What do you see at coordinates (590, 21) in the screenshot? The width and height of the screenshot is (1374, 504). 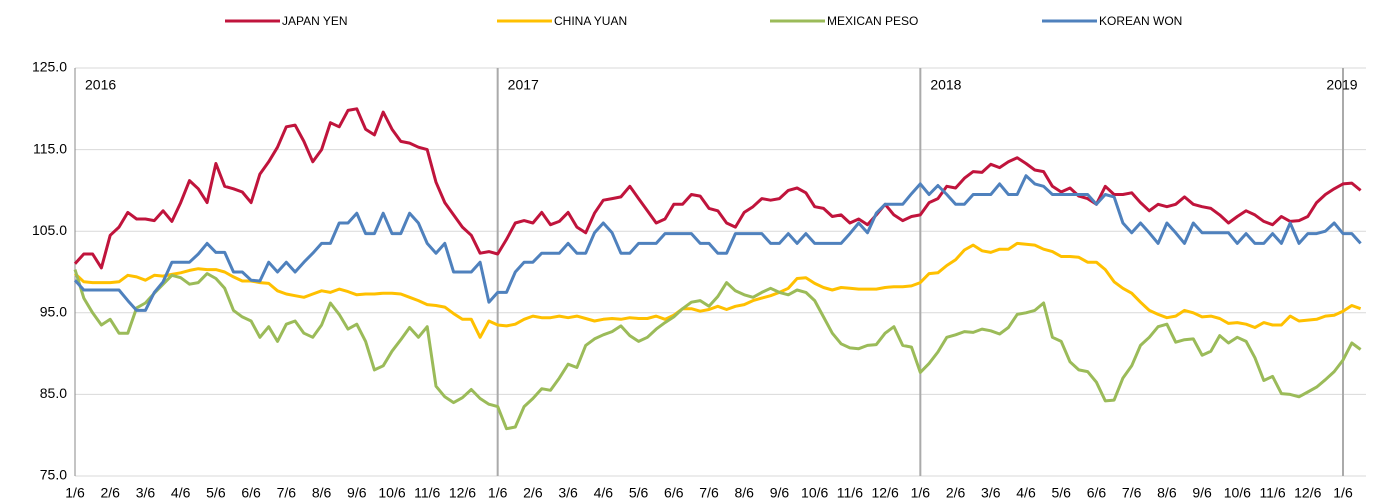 I see `legend-label: CHINA YUAN` at bounding box center [590, 21].